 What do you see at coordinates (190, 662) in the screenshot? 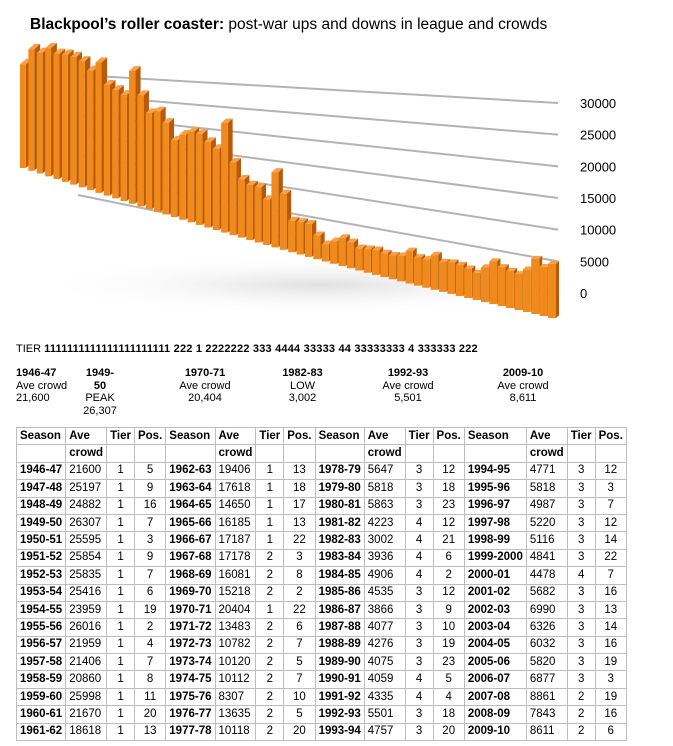
I see `season-cell: 1973-74` at bounding box center [190, 662].